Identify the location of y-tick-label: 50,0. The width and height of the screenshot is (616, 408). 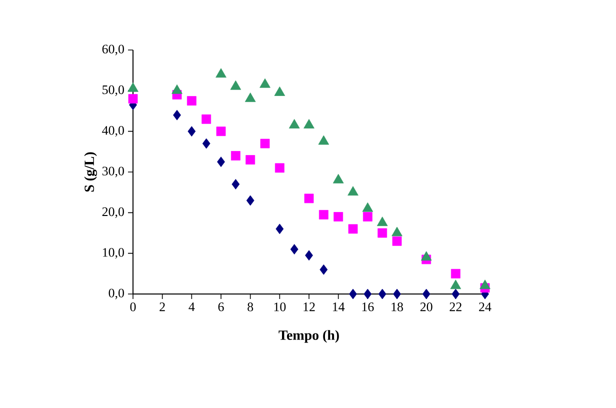
(113, 90).